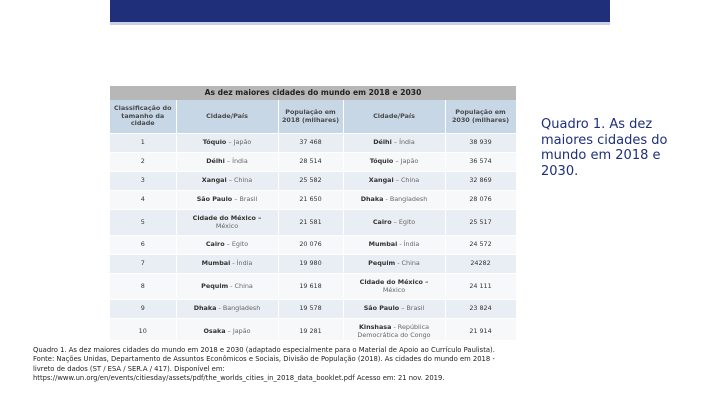 The height and width of the screenshot is (405, 720). Describe the element at coordinates (143, 309) in the screenshot. I see `rank-cell: 9` at that location.